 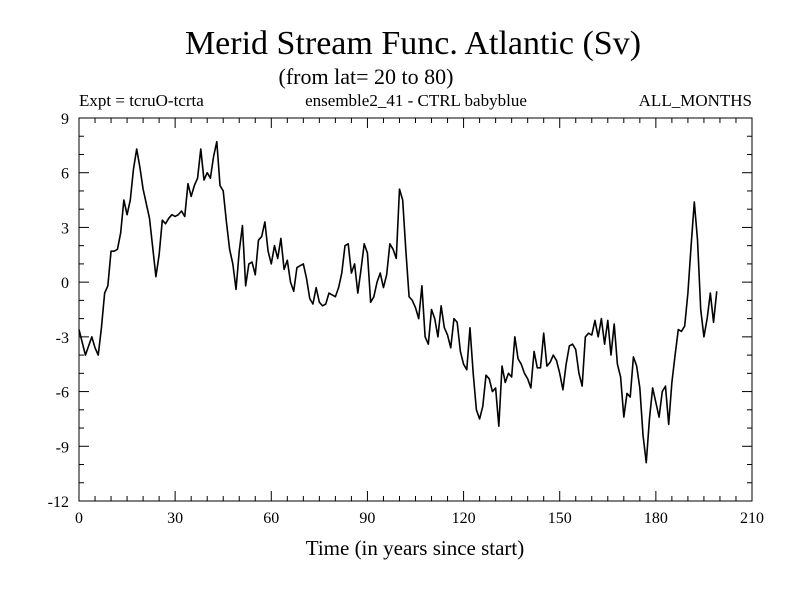 I want to click on x-tick-label: 90, so click(x=367, y=518).